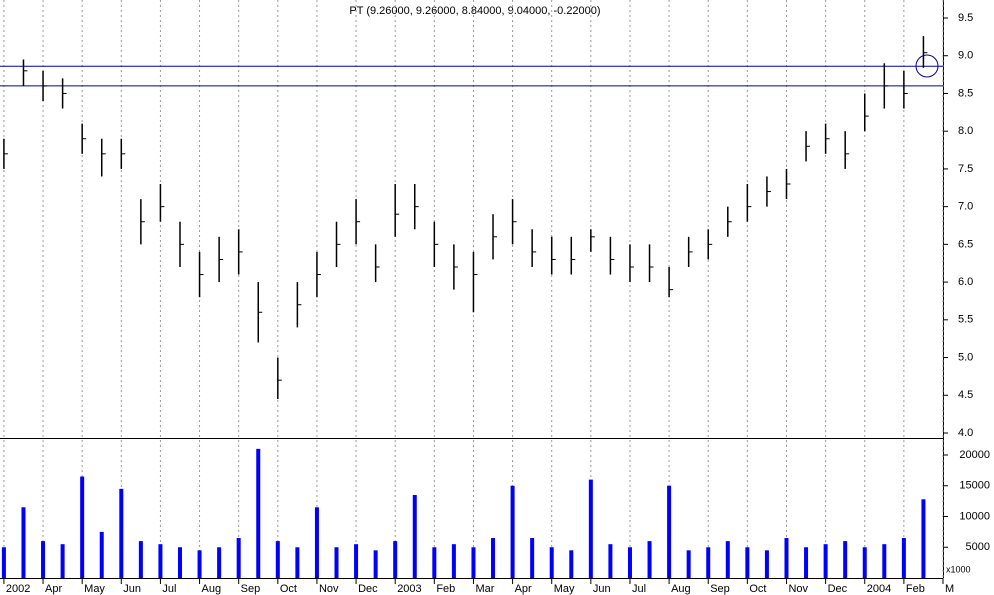 This screenshot has width=994, height=595. I want to click on y-tick-label: 7.5, so click(965, 169).